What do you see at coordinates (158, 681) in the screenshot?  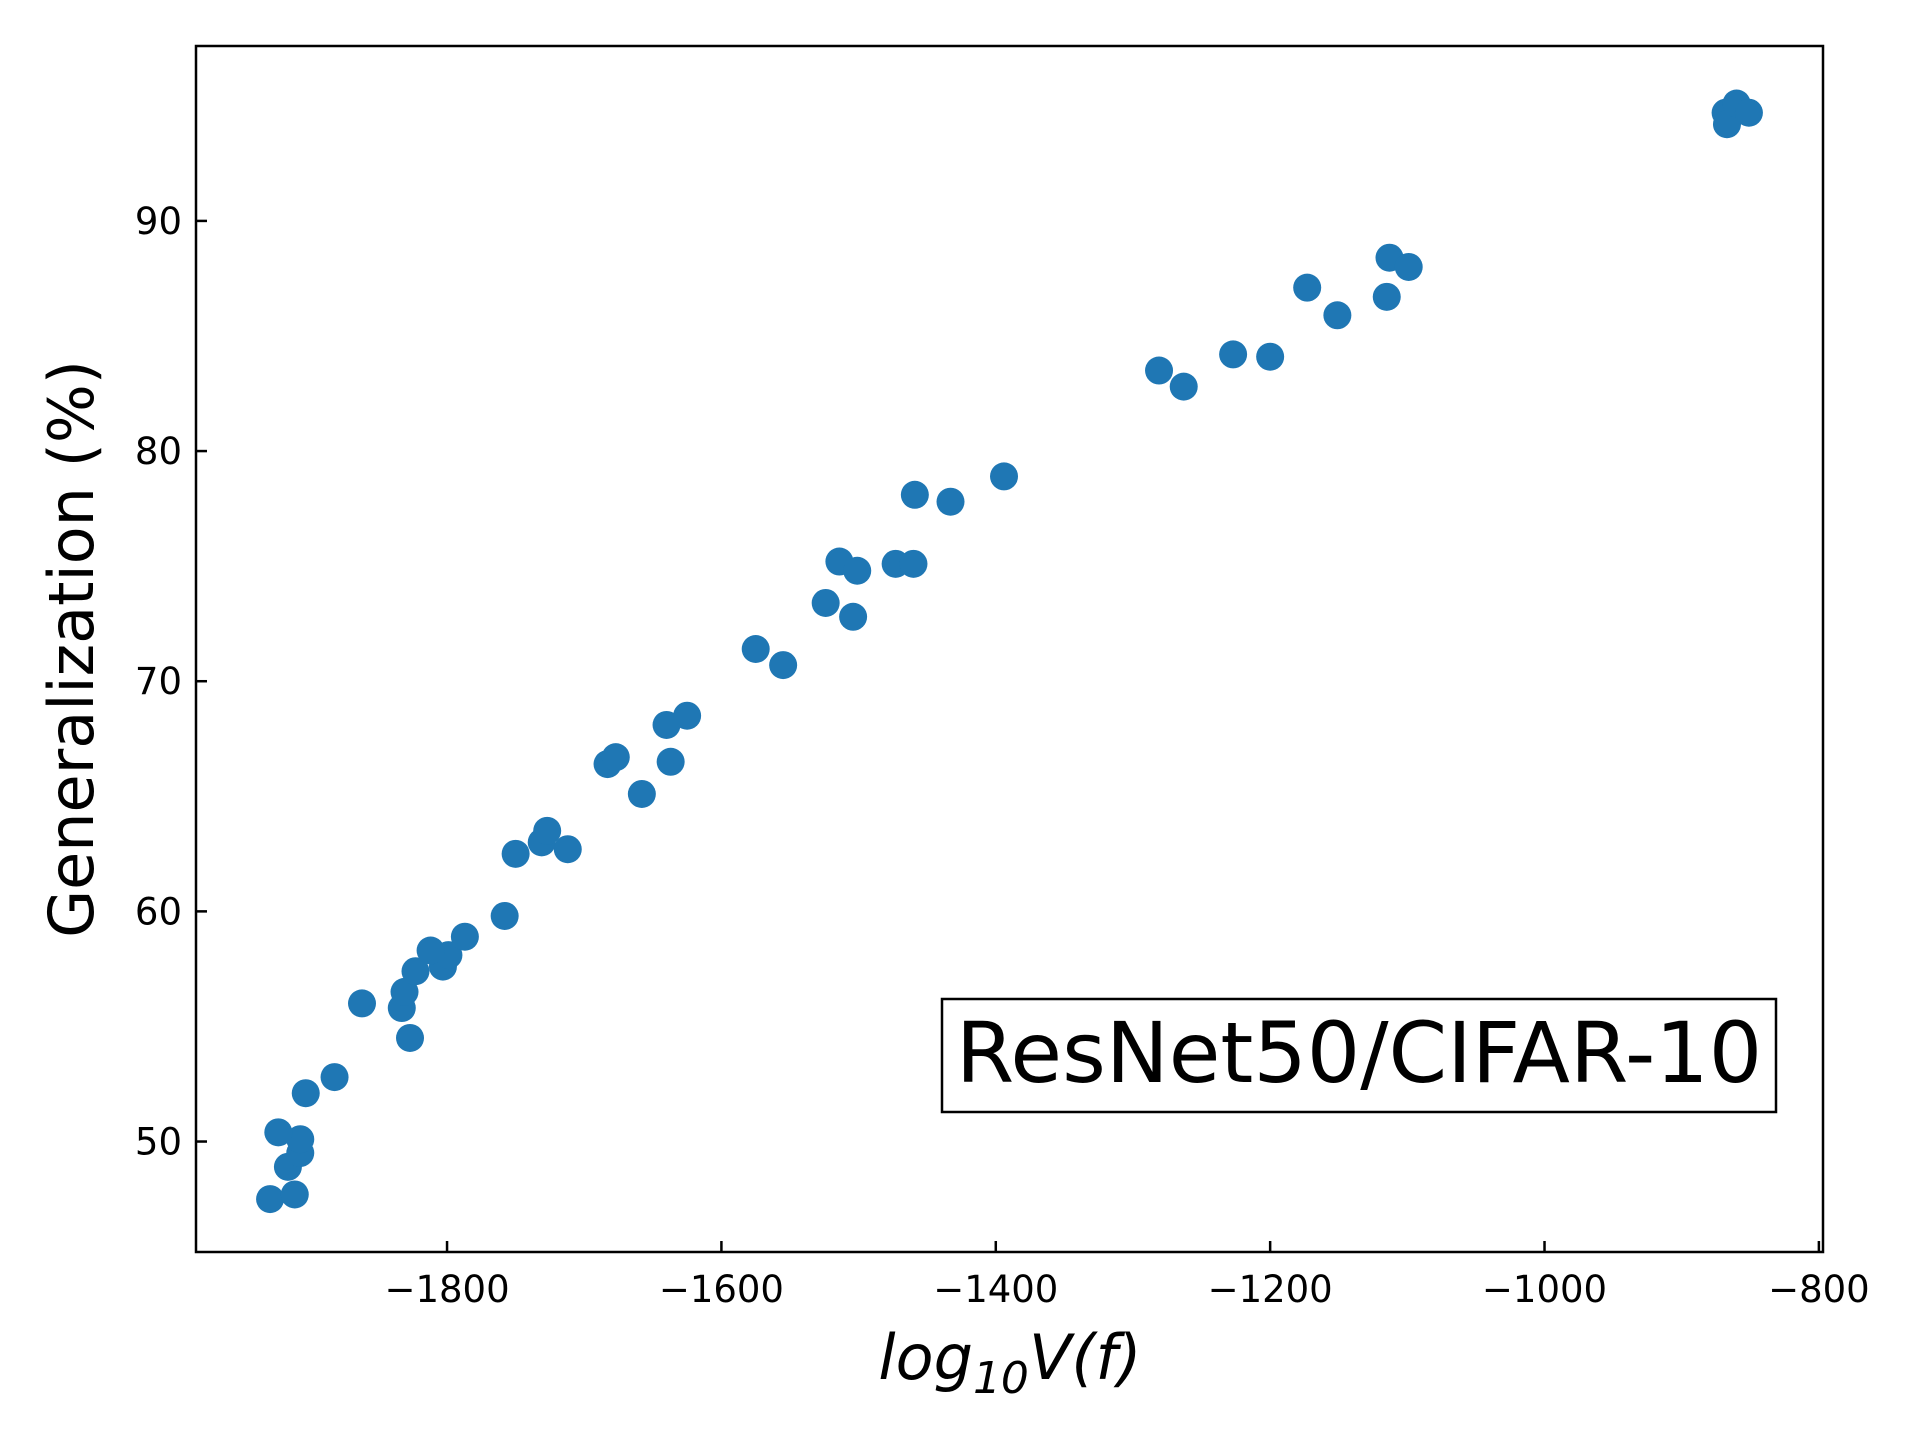 I see `y-tick-label: 70` at bounding box center [158, 681].